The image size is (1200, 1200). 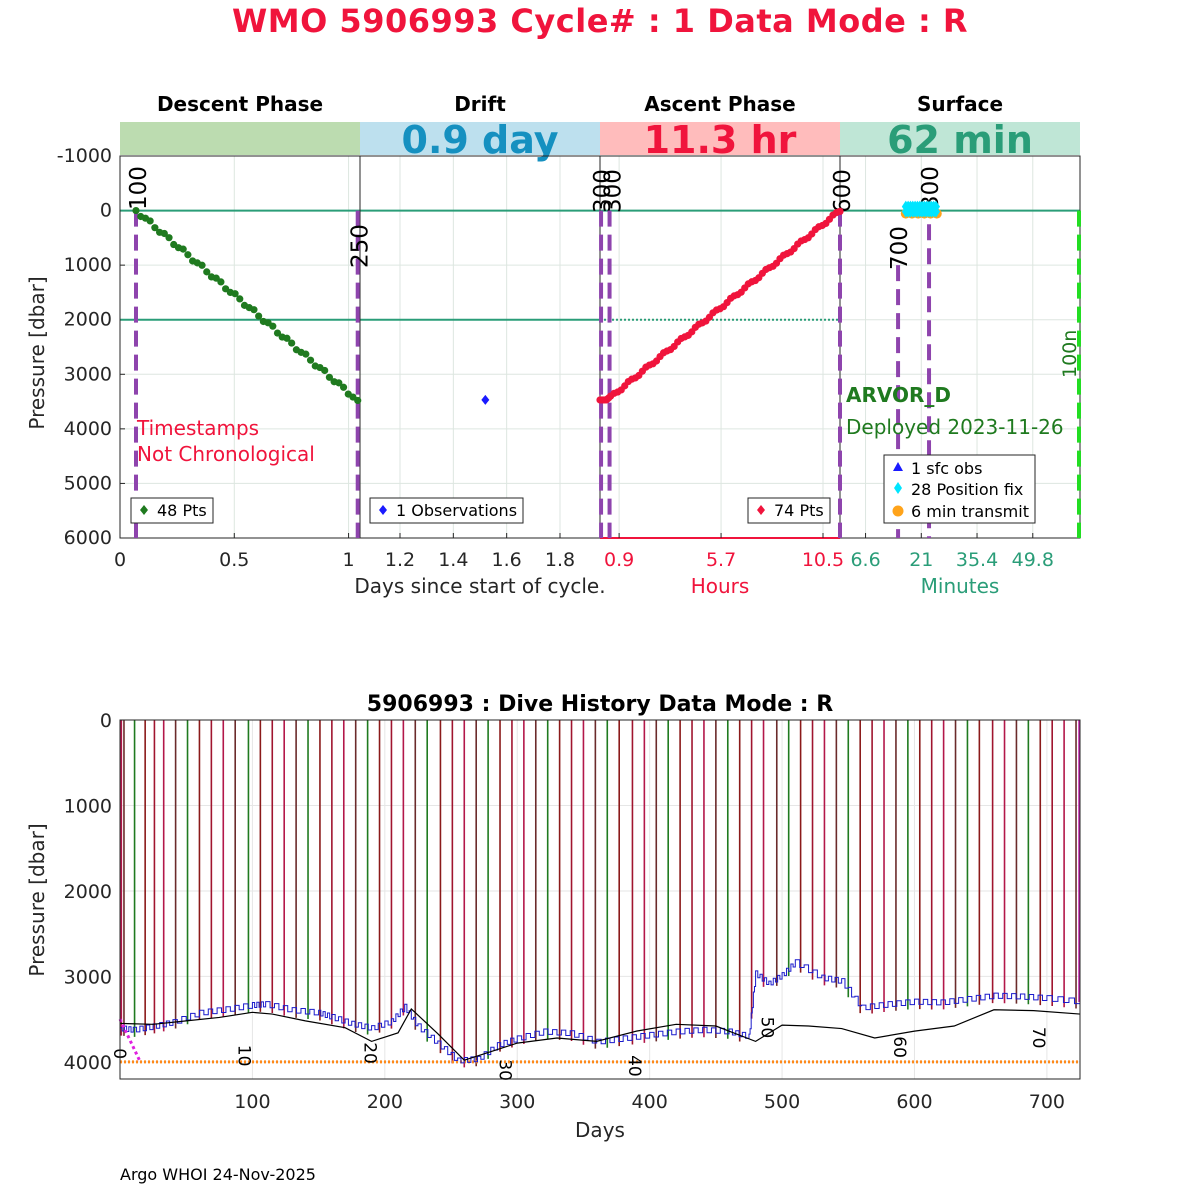 I want to click on y-axis-label: Pressure [dbar], so click(x=37, y=352).